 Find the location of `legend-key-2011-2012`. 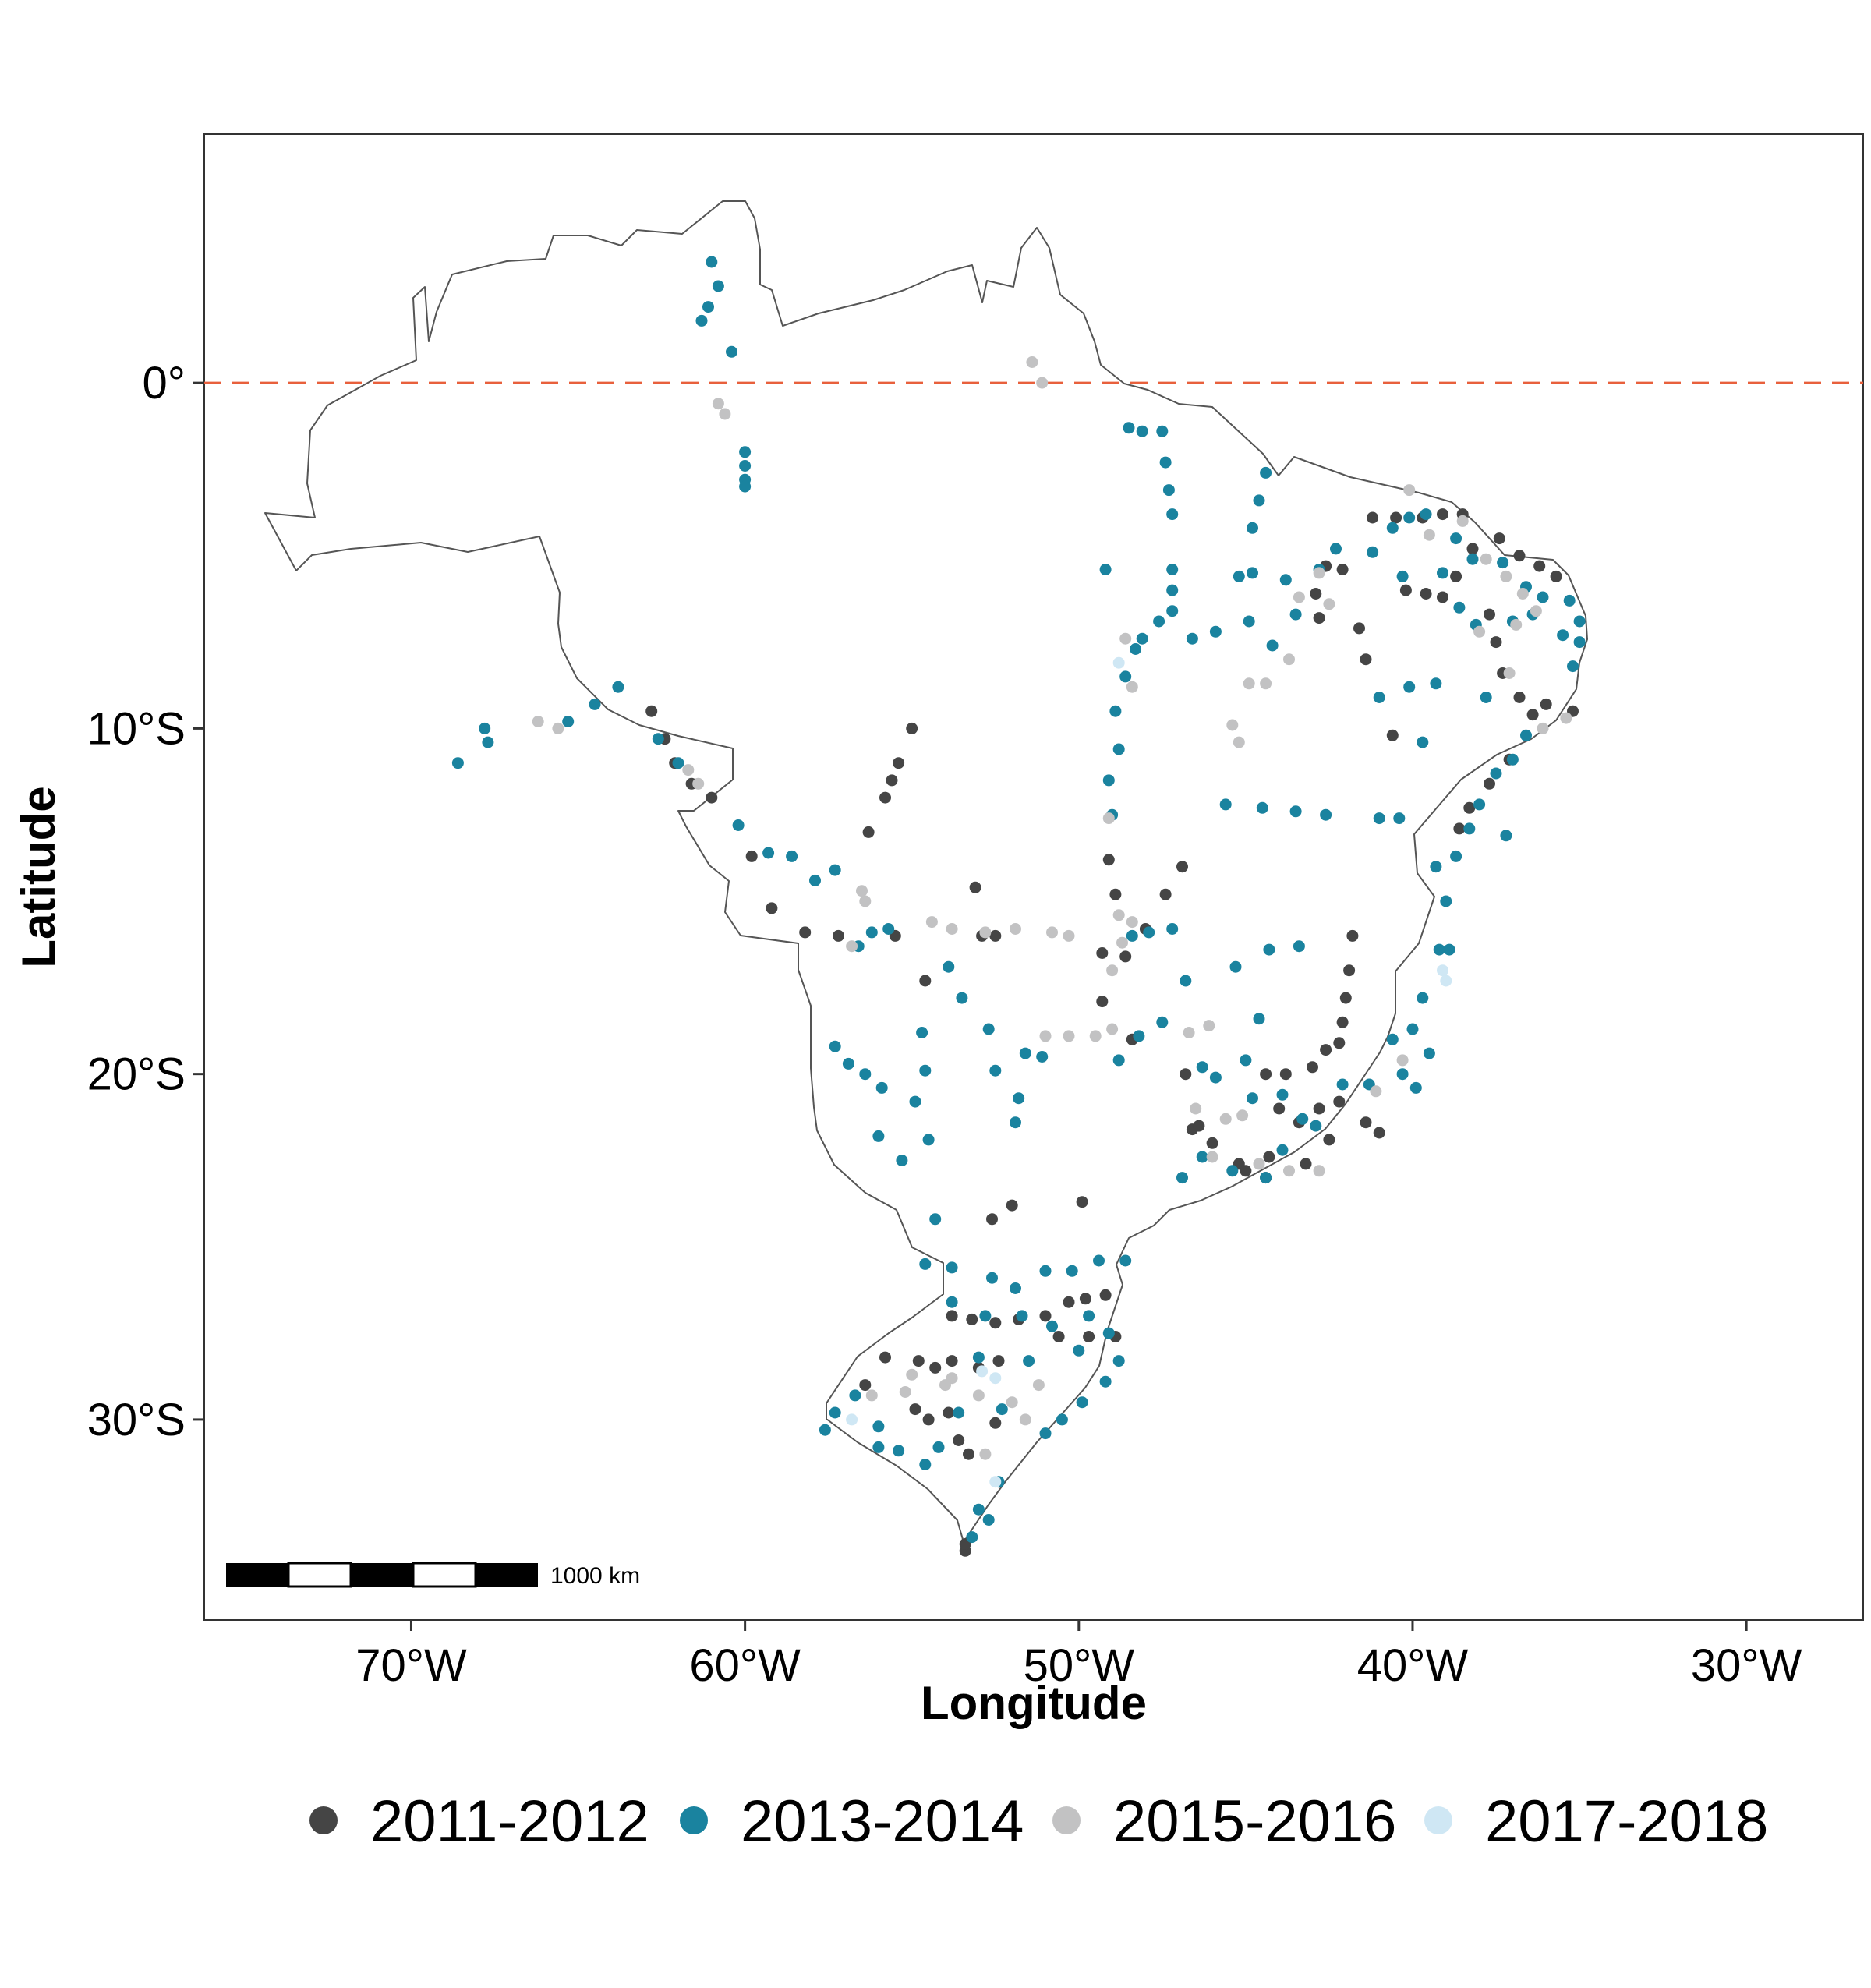

legend-key-2011-2012 is located at coordinates (323, 1820).